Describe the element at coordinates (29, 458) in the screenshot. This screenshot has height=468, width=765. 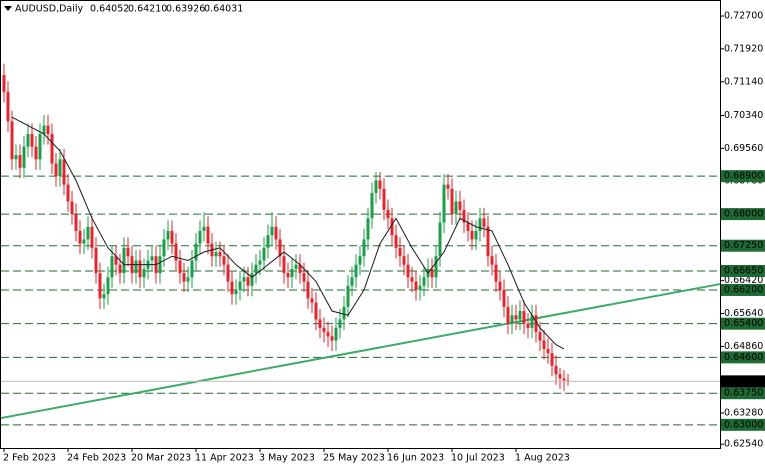
I see `x-tick-label: 2 Feb 2023` at that location.